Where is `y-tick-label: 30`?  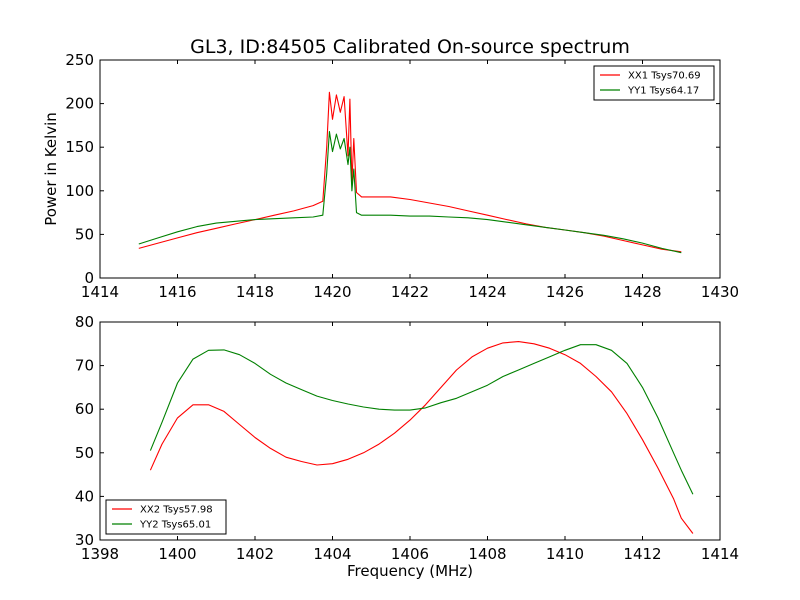 y-tick-label: 30 is located at coordinates (84, 540).